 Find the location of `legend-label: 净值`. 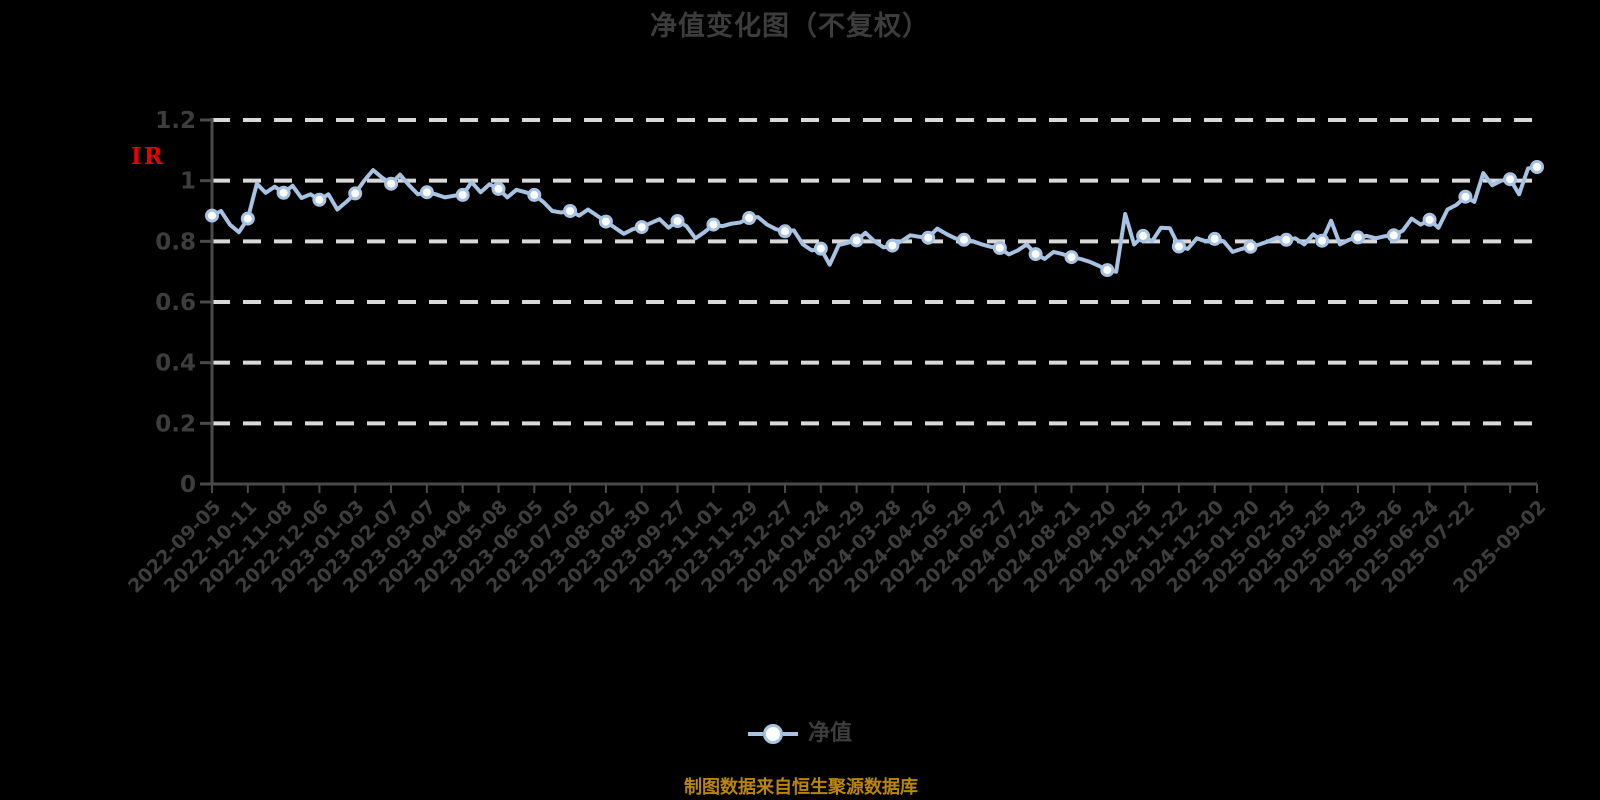

legend-label: 净值 is located at coordinates (830, 733).